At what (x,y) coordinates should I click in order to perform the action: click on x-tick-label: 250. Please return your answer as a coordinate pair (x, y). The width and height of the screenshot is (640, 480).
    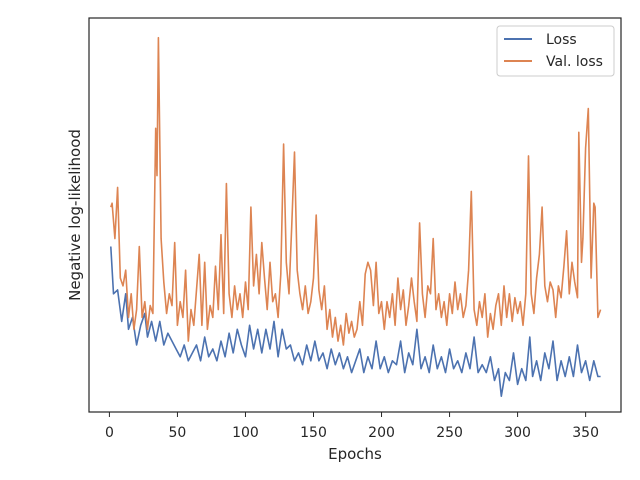
    Looking at the image, I should click on (449, 433).